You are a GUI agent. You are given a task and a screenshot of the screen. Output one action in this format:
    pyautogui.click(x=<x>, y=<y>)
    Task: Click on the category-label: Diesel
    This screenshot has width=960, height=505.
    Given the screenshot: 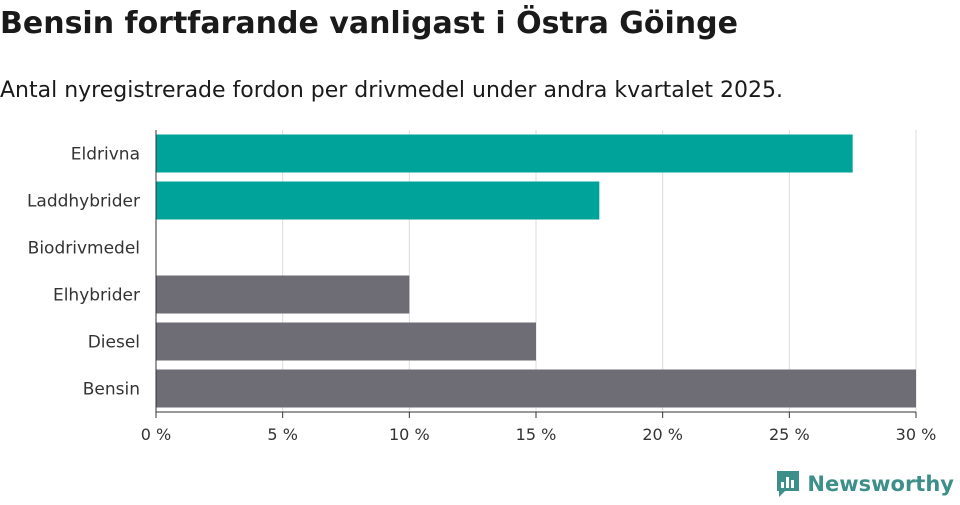 What is the action you would take?
    pyautogui.click(x=114, y=343)
    